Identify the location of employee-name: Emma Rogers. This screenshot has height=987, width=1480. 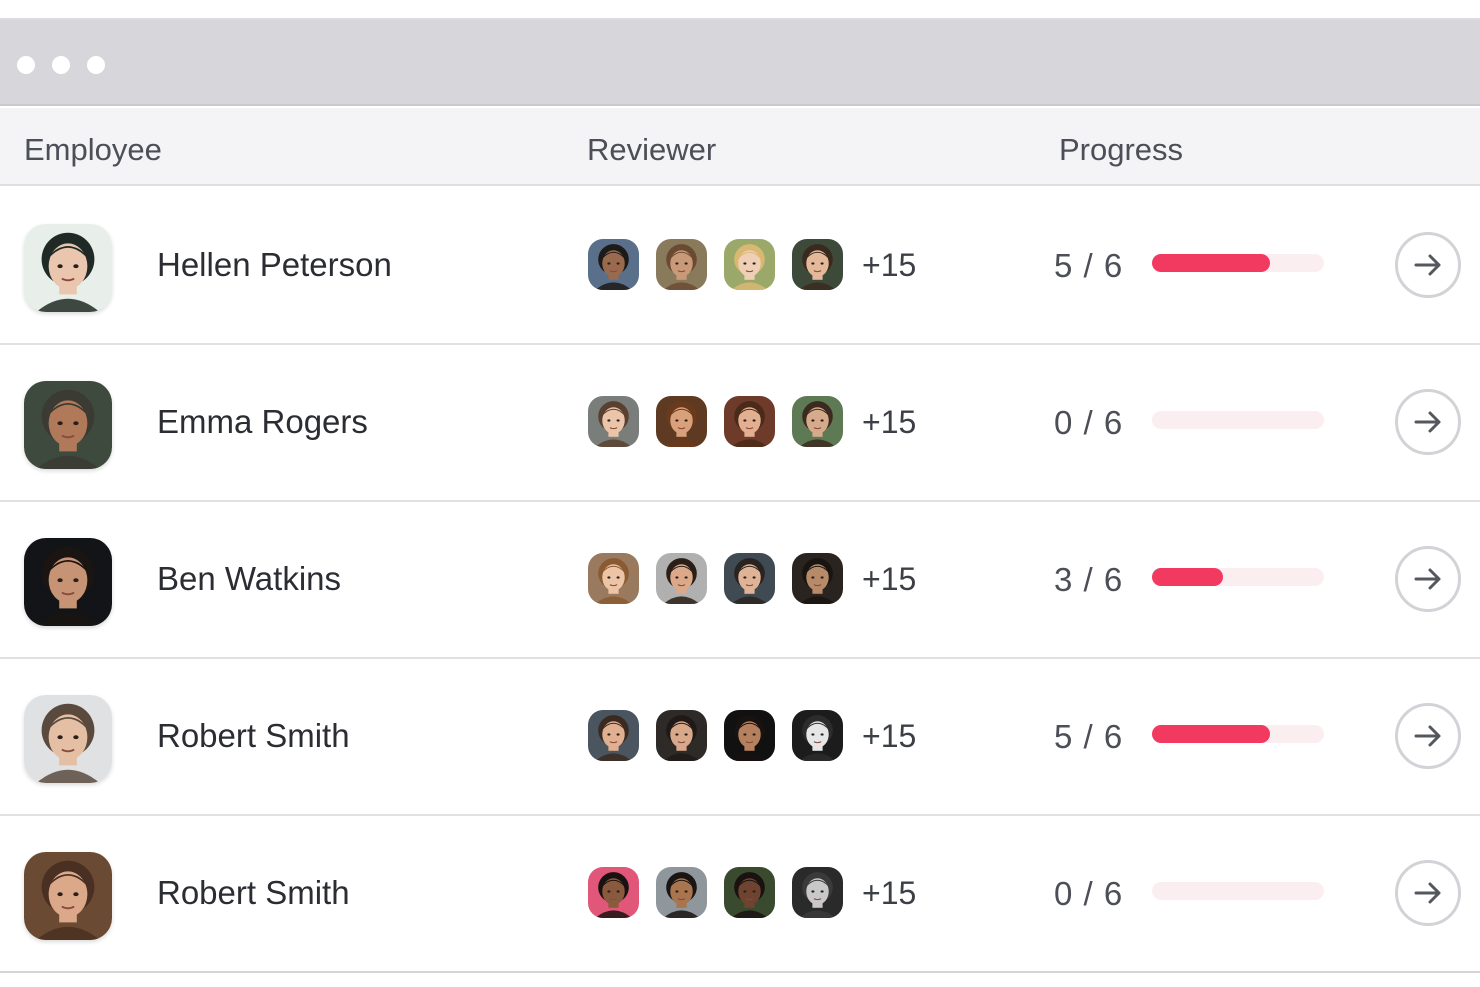
(262, 421).